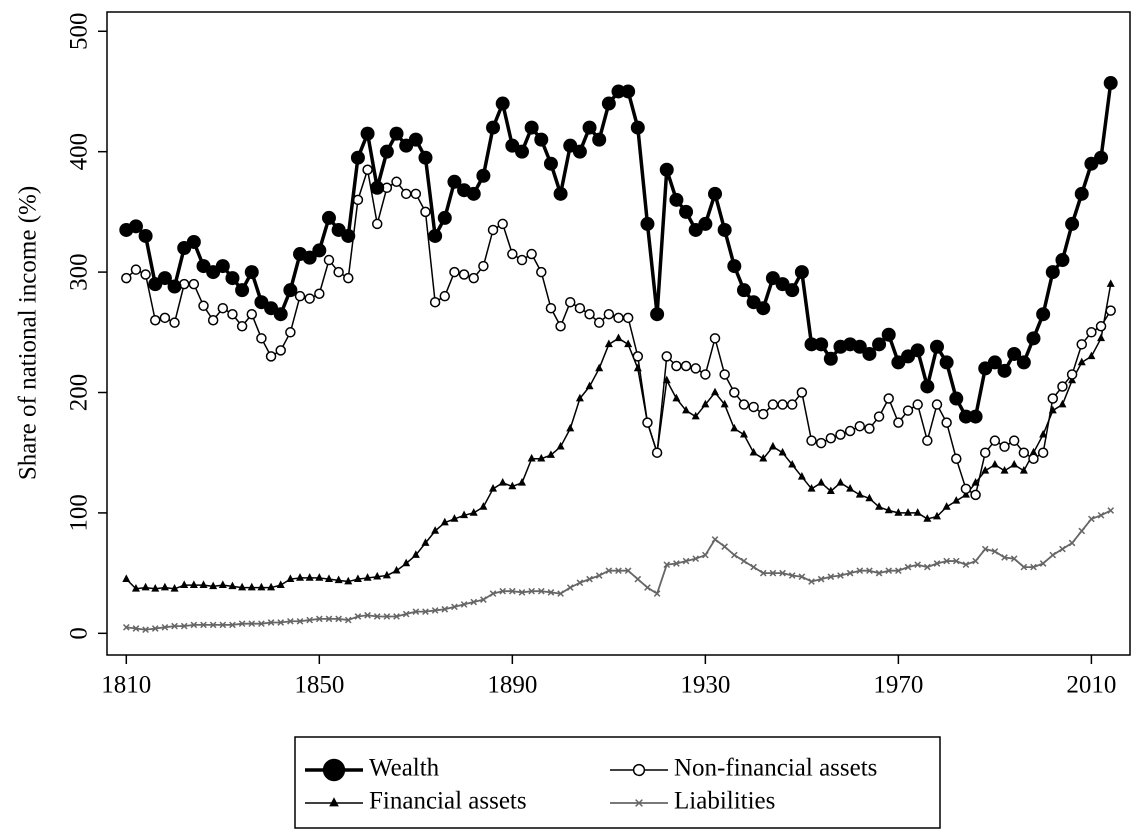  What do you see at coordinates (79, 513) in the screenshot?
I see `y-tick-label: 100` at bounding box center [79, 513].